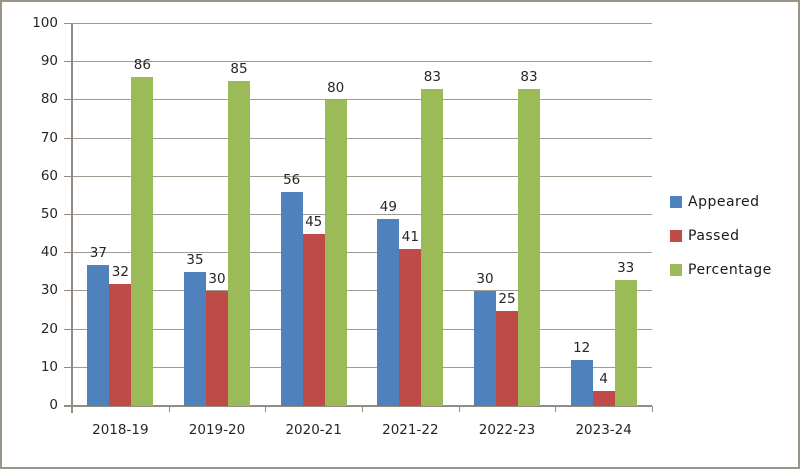 The width and height of the screenshot is (800, 469). I want to click on bar-value-label: 12, so click(582, 348).